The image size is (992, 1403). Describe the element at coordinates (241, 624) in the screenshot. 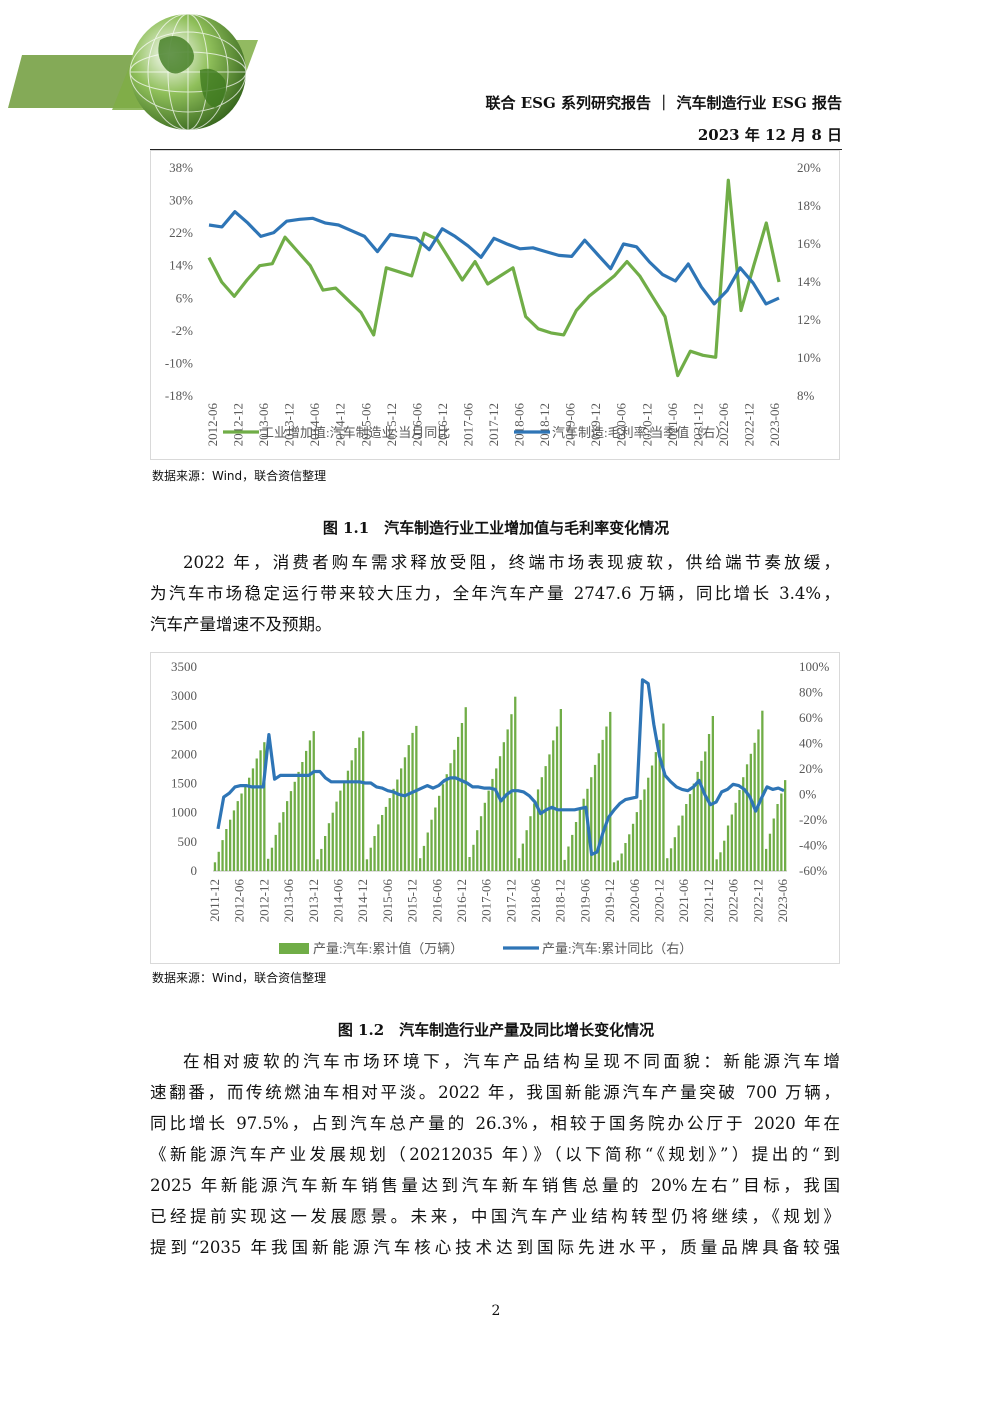

I see `paragraph-1-line: 汽车产量增速不及预期。` at that location.